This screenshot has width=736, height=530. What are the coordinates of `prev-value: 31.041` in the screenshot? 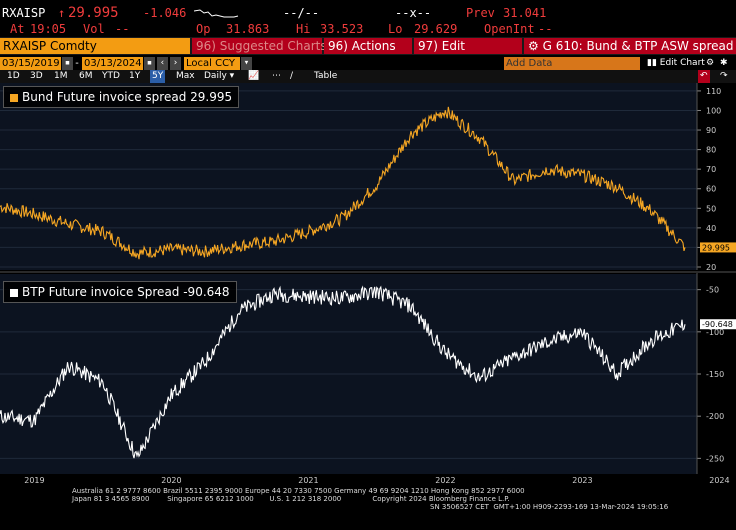 It's located at (525, 13).